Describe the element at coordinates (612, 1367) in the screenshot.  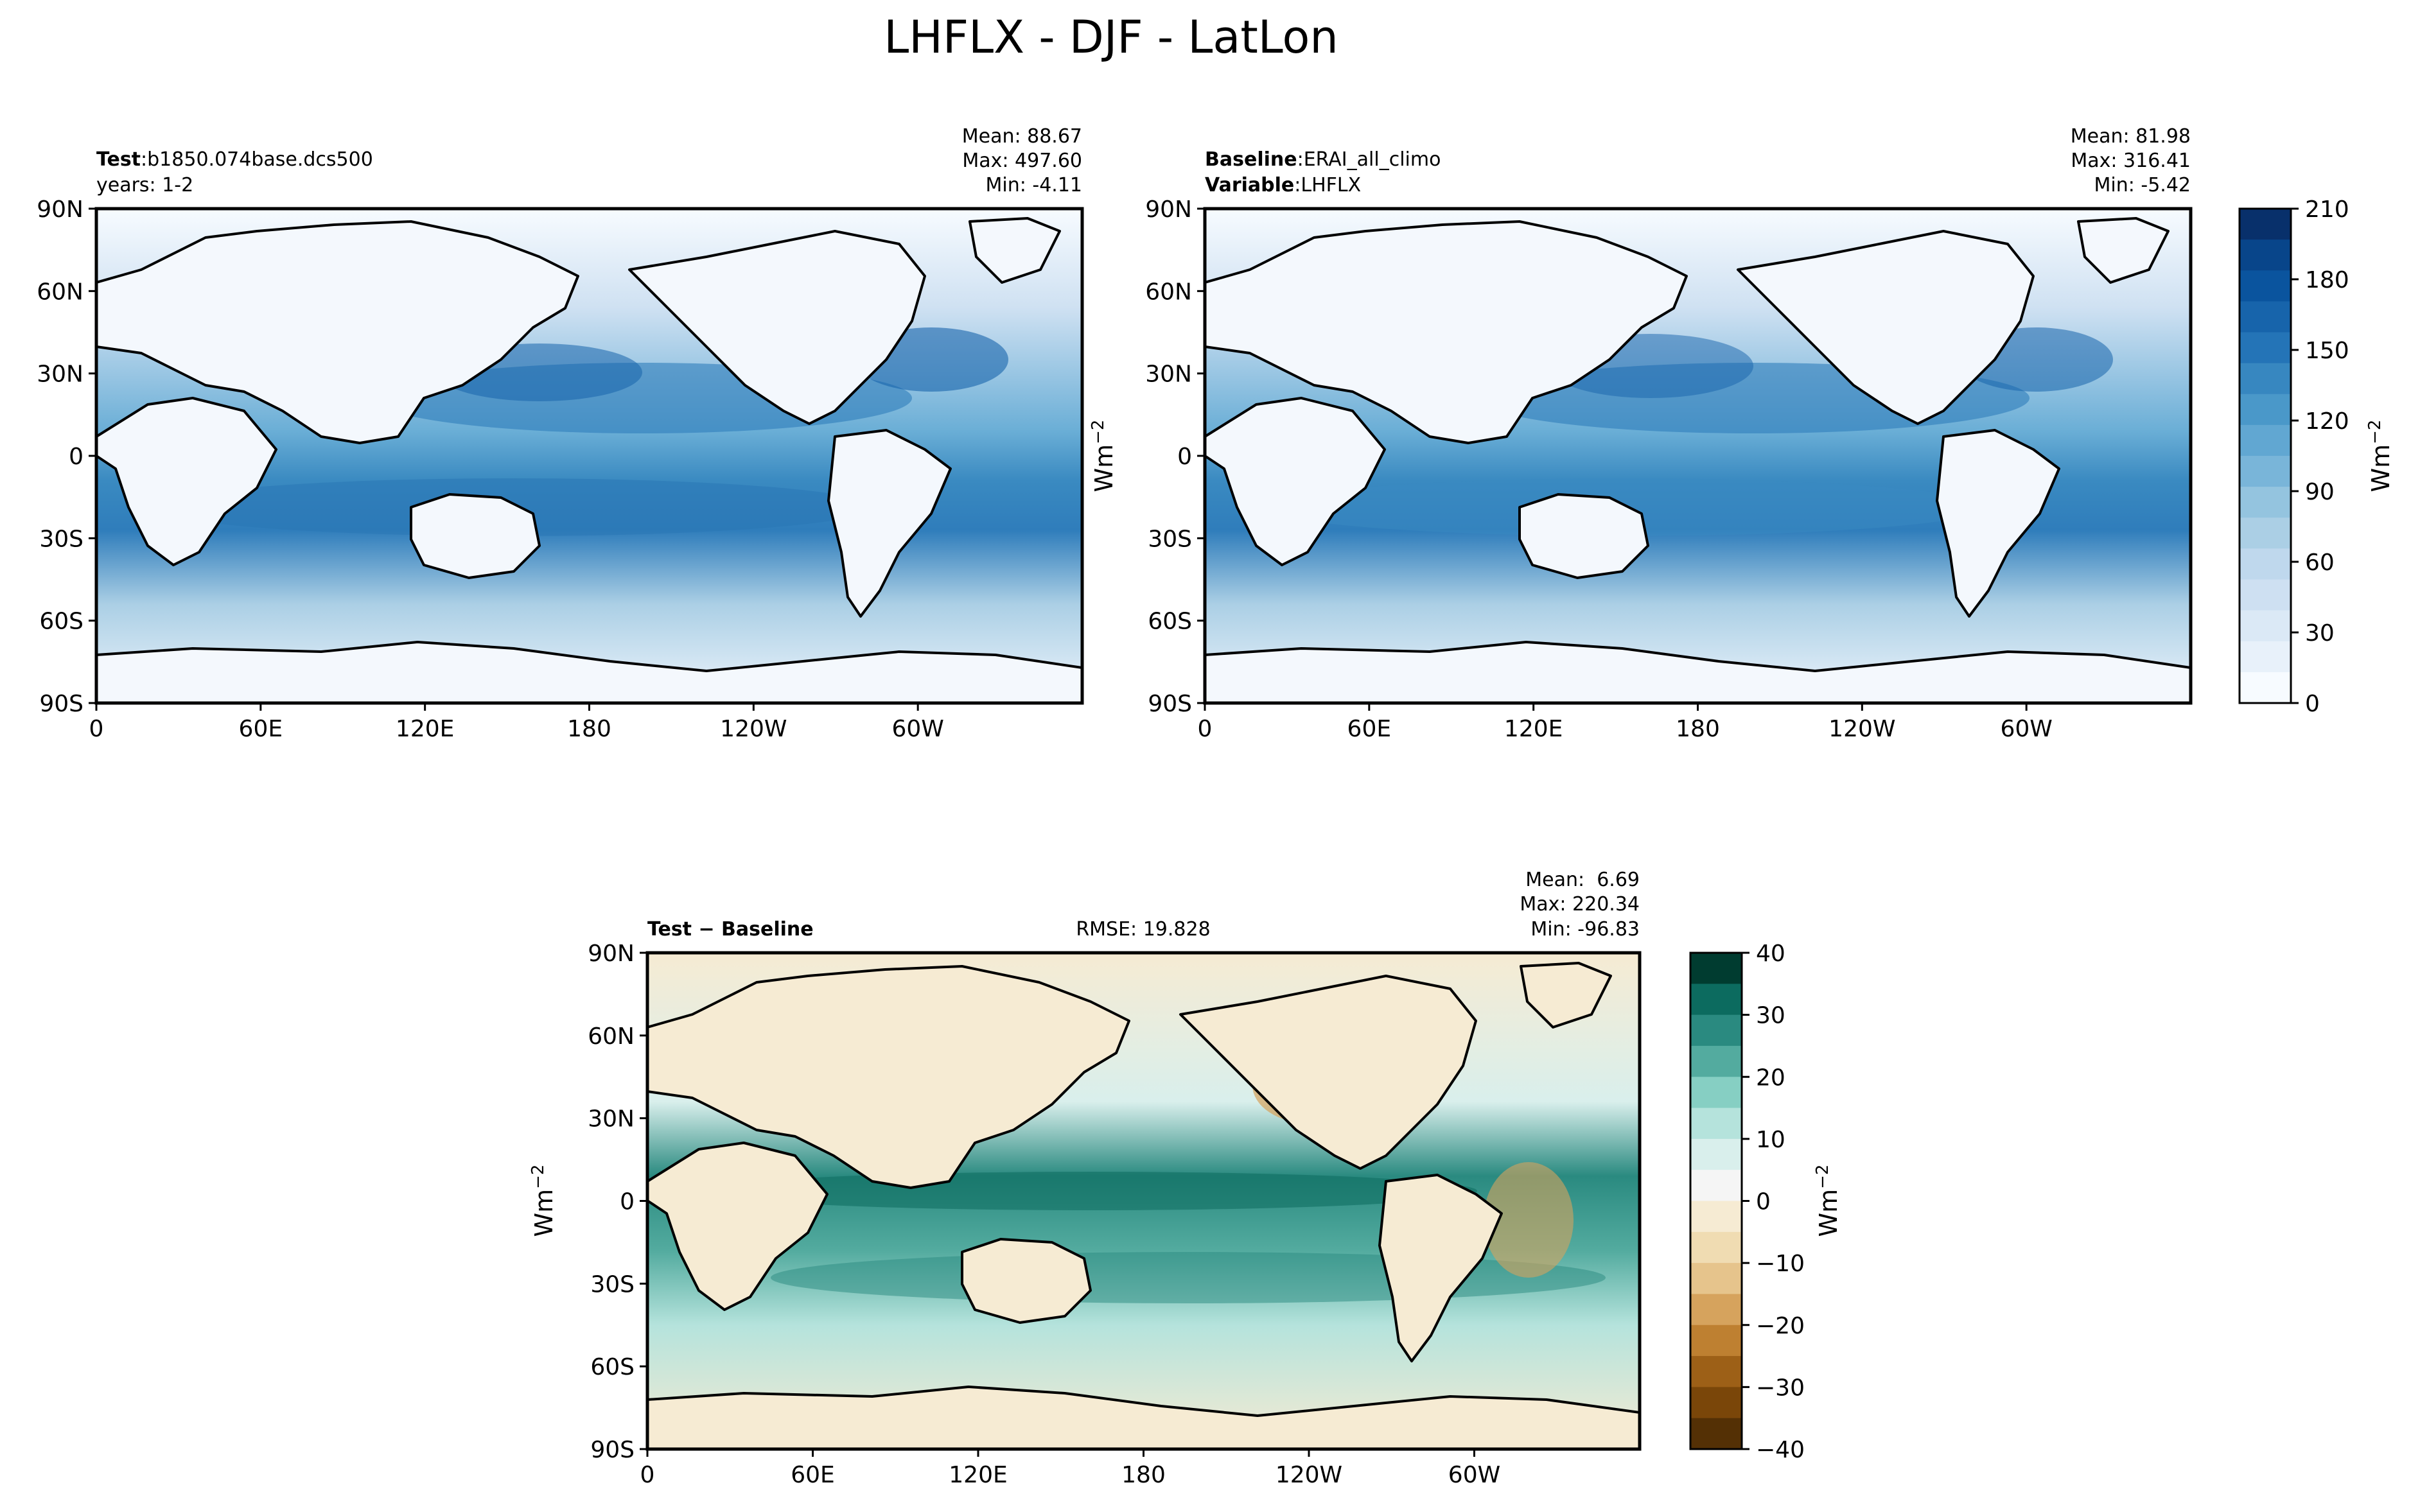
I see `diff-ytick-label: 60S` at that location.